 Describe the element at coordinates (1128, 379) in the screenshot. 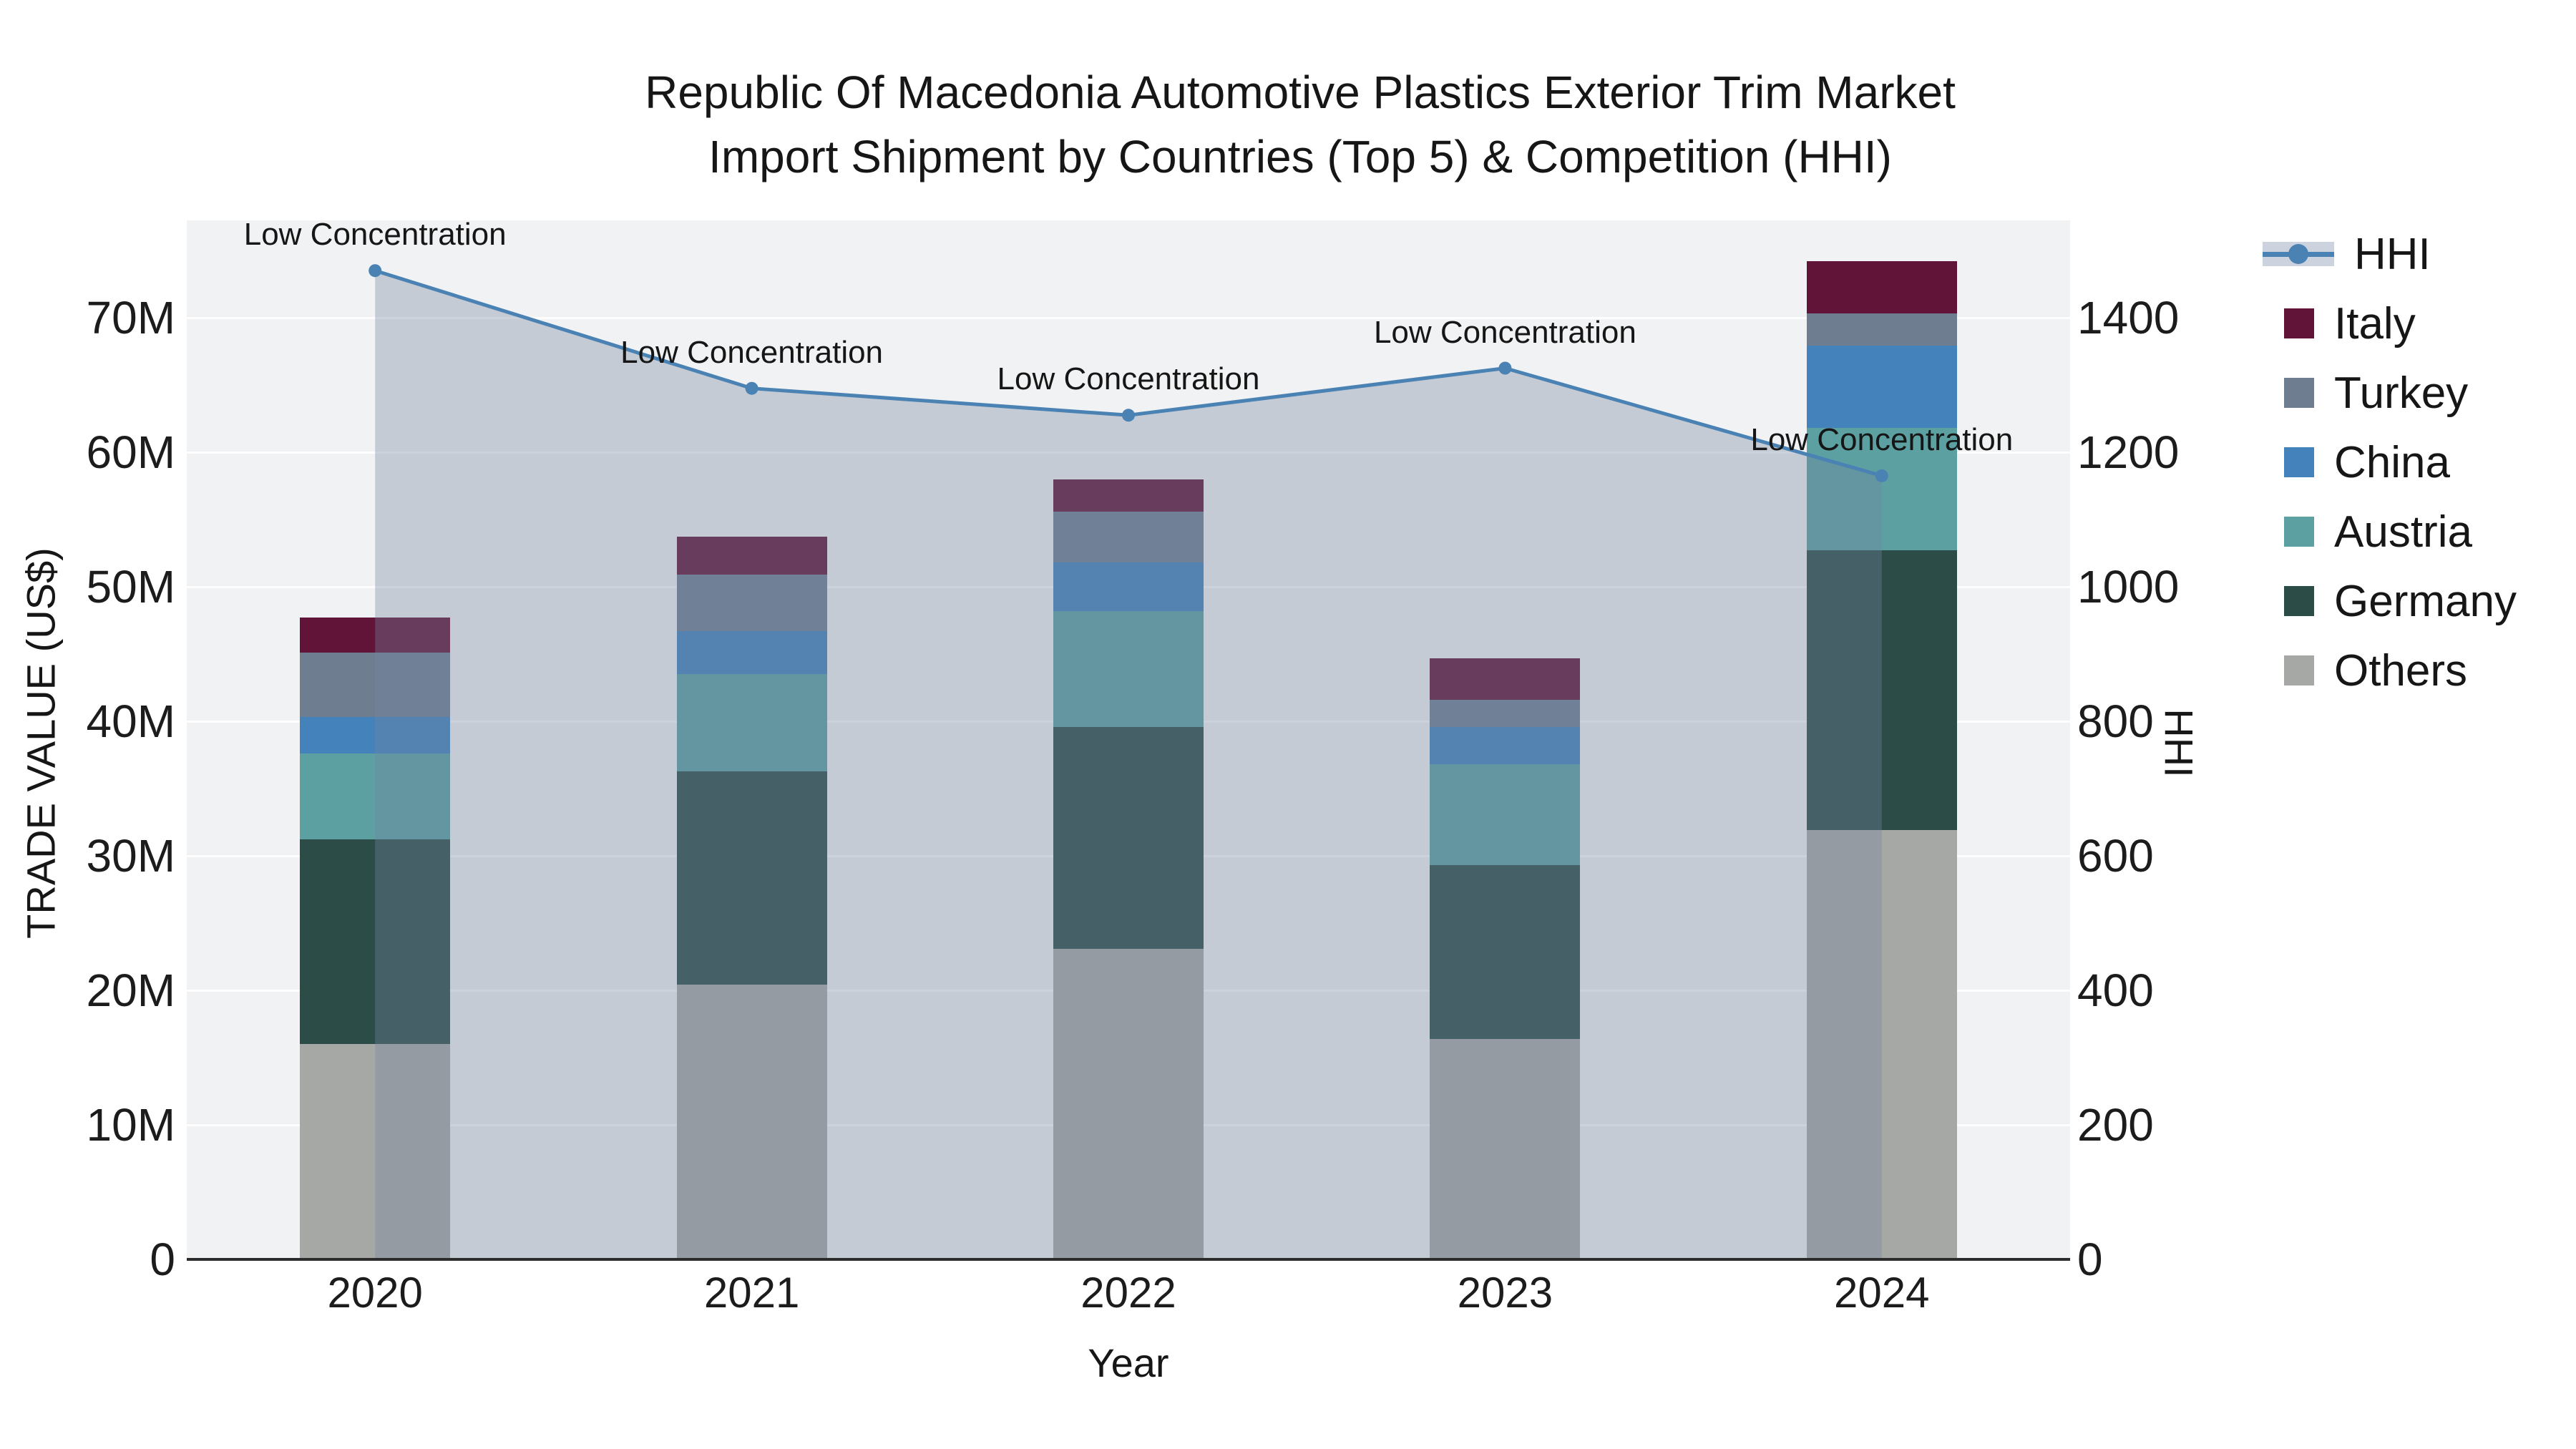

I see `annotation-low-concentration-2022: Low Concentration` at that location.